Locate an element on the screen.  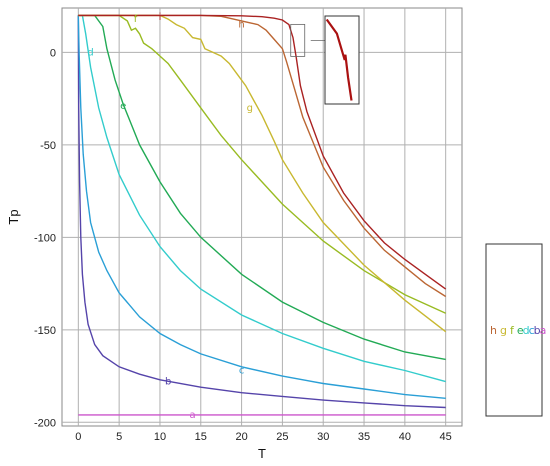
zoom-inset-frame is located at coordinates (342, 60).